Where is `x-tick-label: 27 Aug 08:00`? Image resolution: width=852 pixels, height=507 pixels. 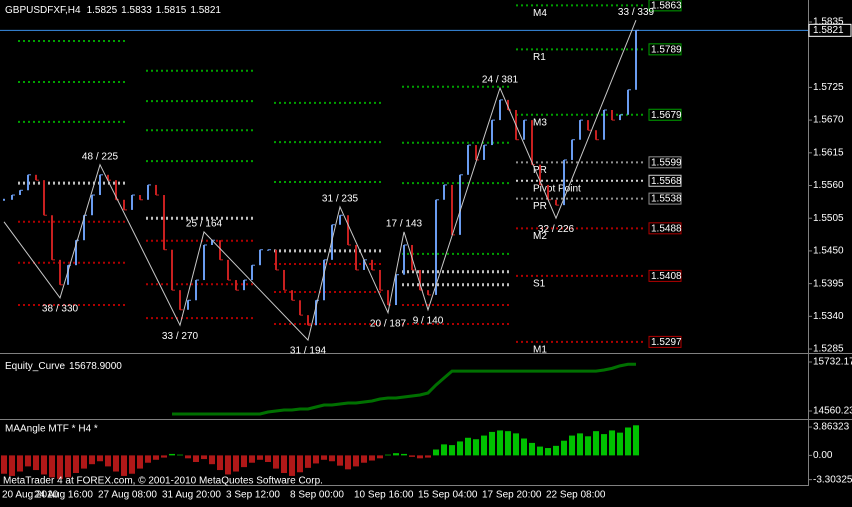
x-tick-label: 27 Aug 08:00 is located at coordinates (127, 495).